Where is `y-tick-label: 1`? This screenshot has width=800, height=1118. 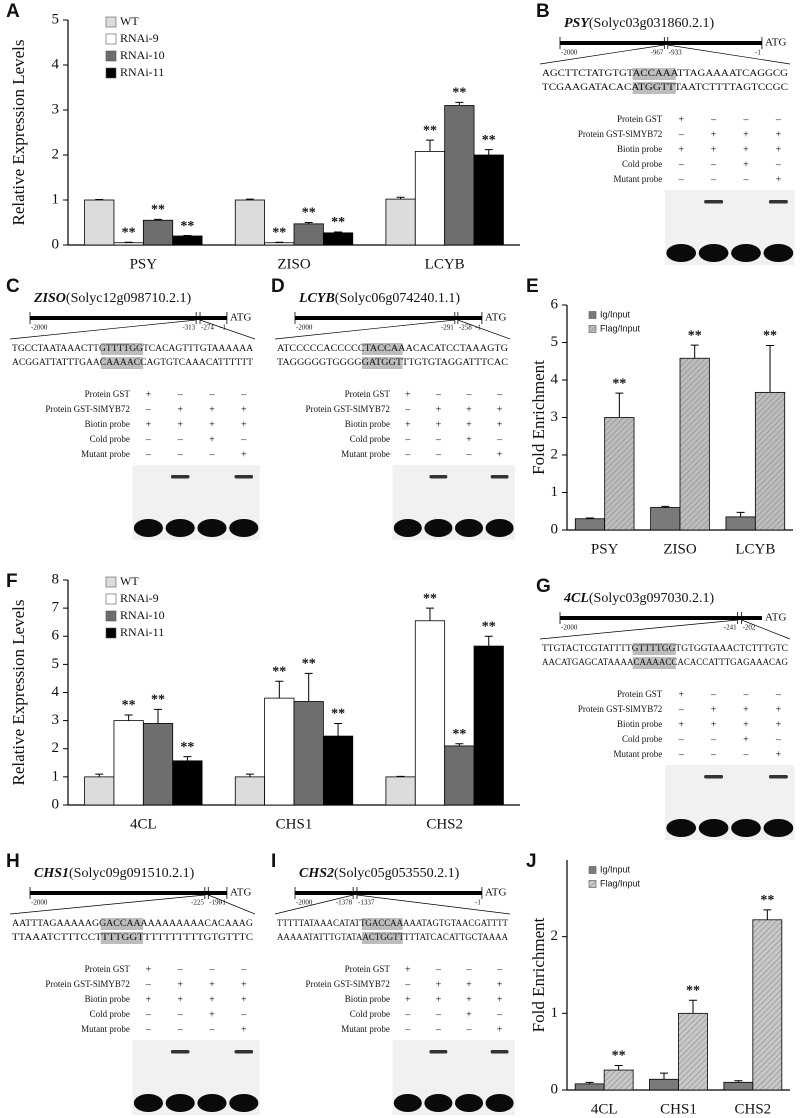 y-tick-label: 1 is located at coordinates (56, 776).